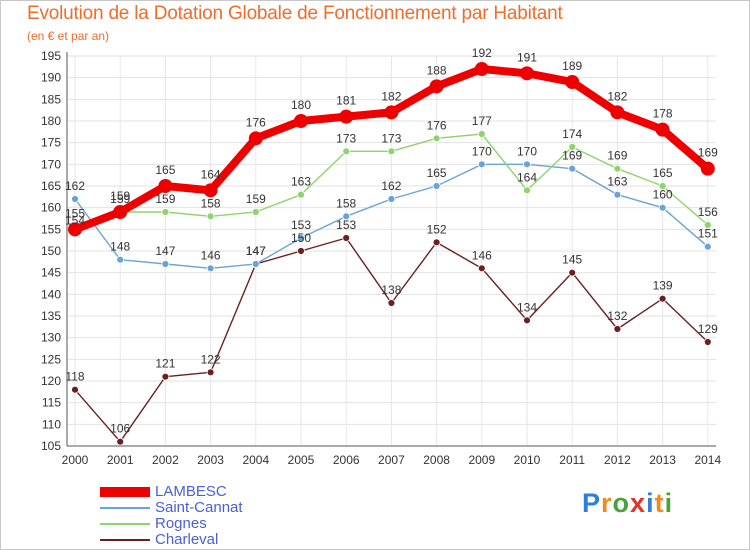 This screenshot has width=750, height=550. Describe the element at coordinates (572, 134) in the screenshot. I see `data-label: 174` at that location.